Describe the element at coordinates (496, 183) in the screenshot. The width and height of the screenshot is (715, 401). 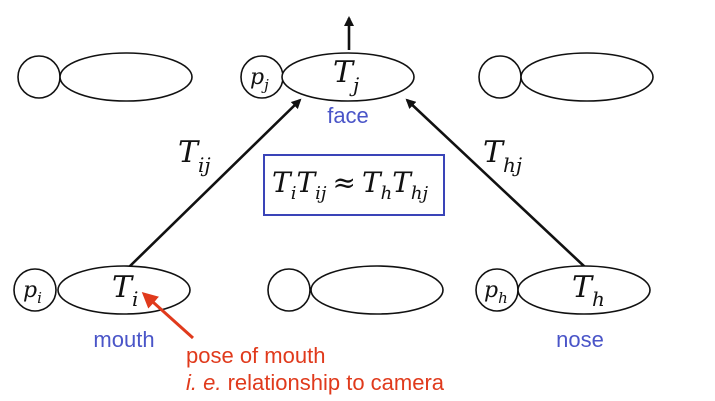
I see `edge-nose-to-face` at that location.